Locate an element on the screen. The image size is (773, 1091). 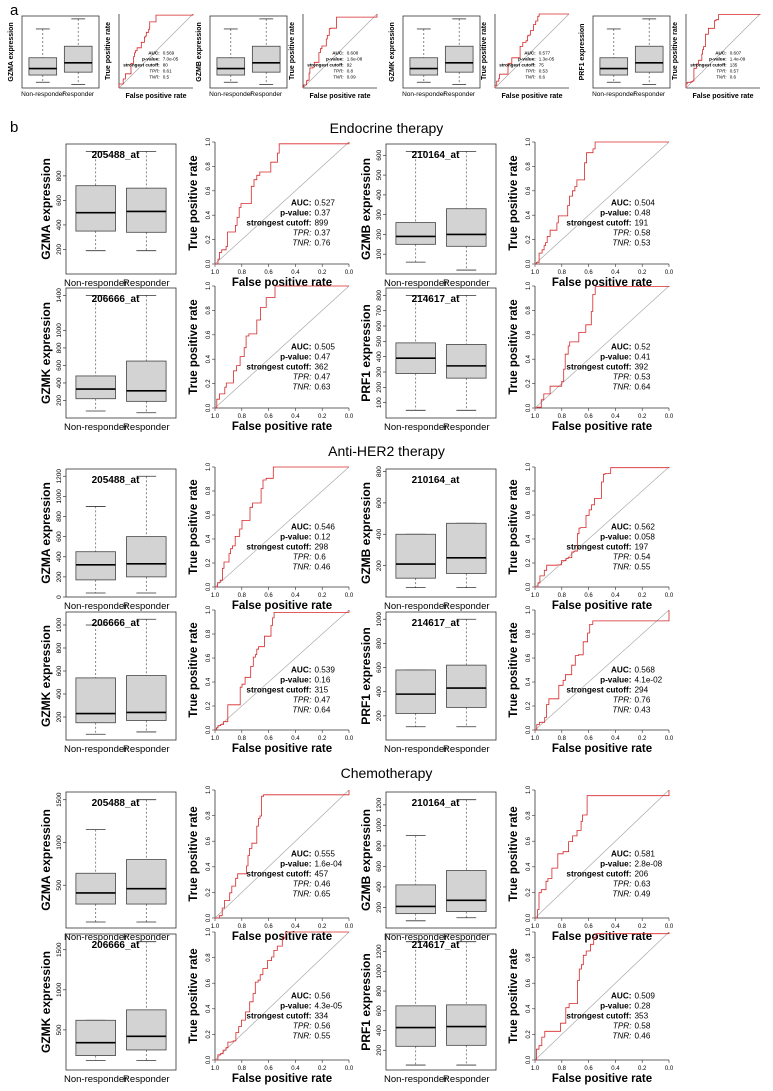
b-2-210164-at-ytick-label: 0.8 is located at coordinates (529, 815).